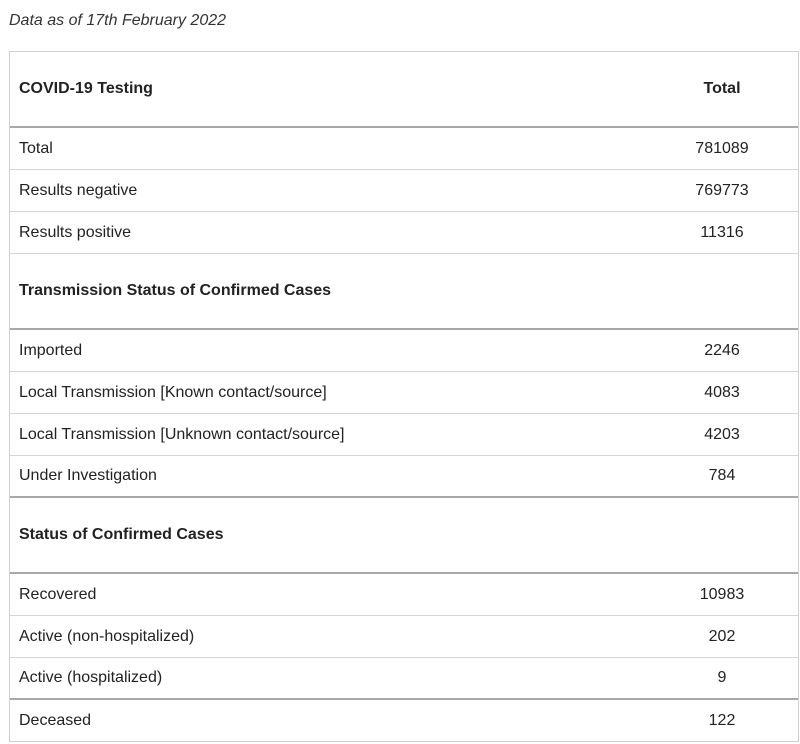  Describe the element at coordinates (175, 290) in the screenshot. I see `section-title: Transmission Status of Confirmed Cases` at that location.